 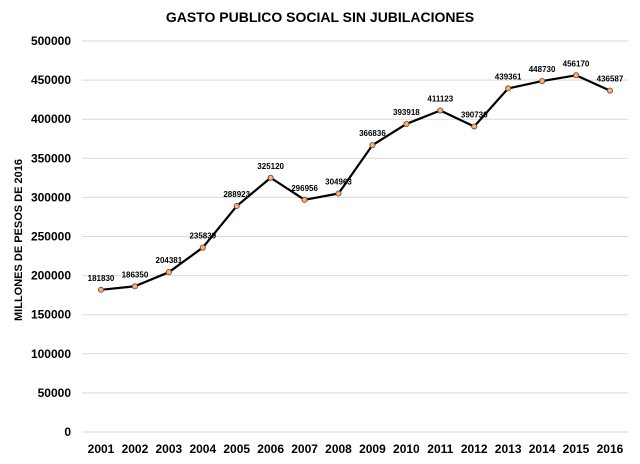 What do you see at coordinates (508, 449) in the screenshot?
I see `x-tick-label: 2013` at bounding box center [508, 449].